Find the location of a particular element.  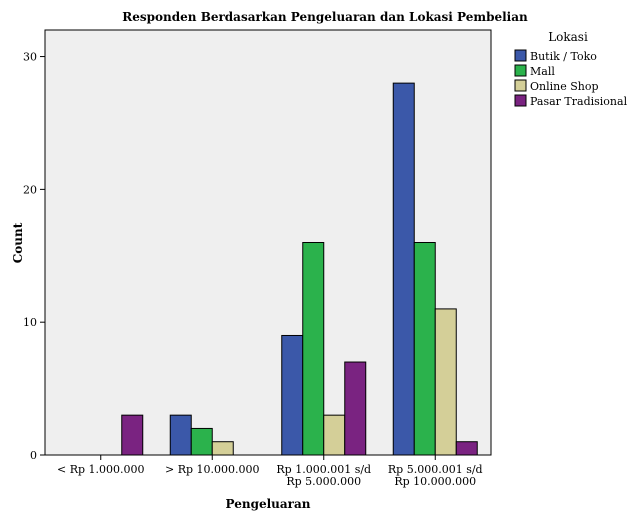

x-tick-label-line: Rp 5.000.000 is located at coordinates (323, 481).